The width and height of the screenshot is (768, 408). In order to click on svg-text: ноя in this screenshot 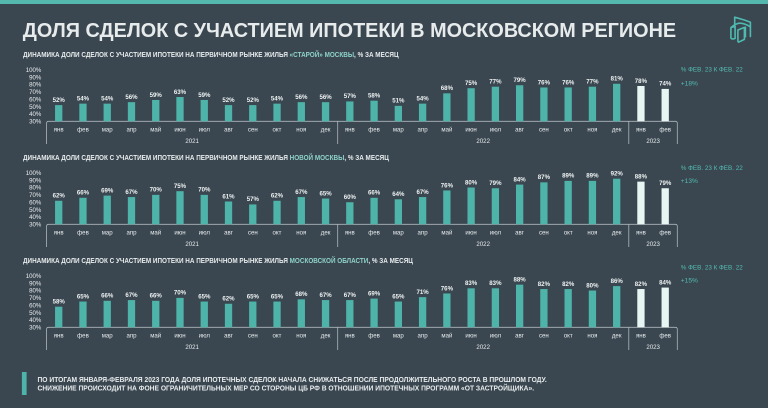, I will do `click(301, 335)`.